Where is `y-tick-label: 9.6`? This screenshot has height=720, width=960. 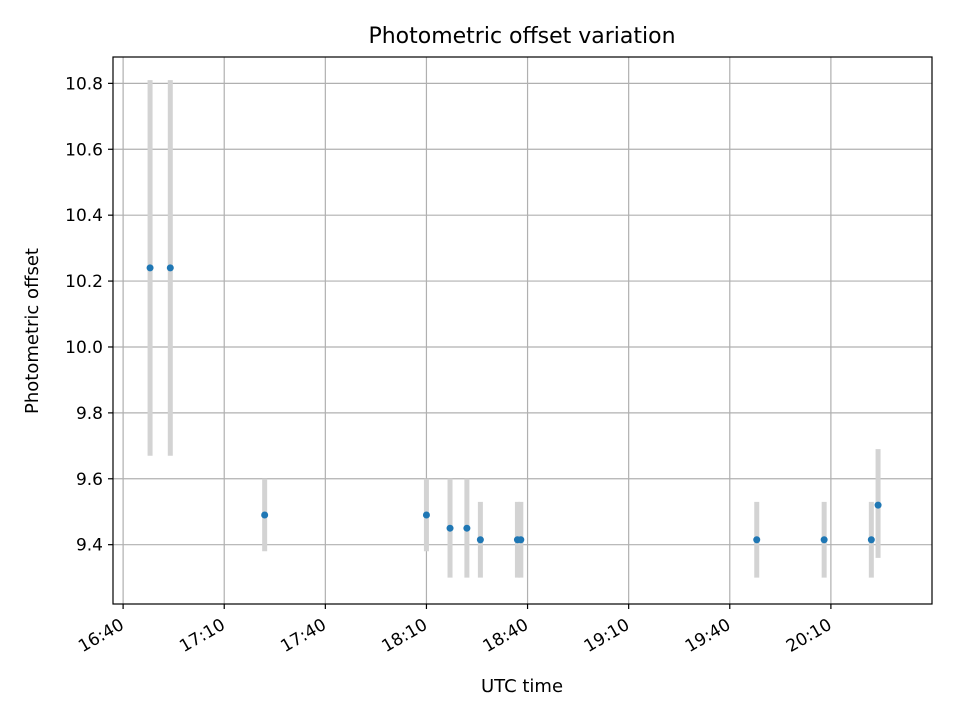 y-tick-label: 9.6 is located at coordinates (89, 480).